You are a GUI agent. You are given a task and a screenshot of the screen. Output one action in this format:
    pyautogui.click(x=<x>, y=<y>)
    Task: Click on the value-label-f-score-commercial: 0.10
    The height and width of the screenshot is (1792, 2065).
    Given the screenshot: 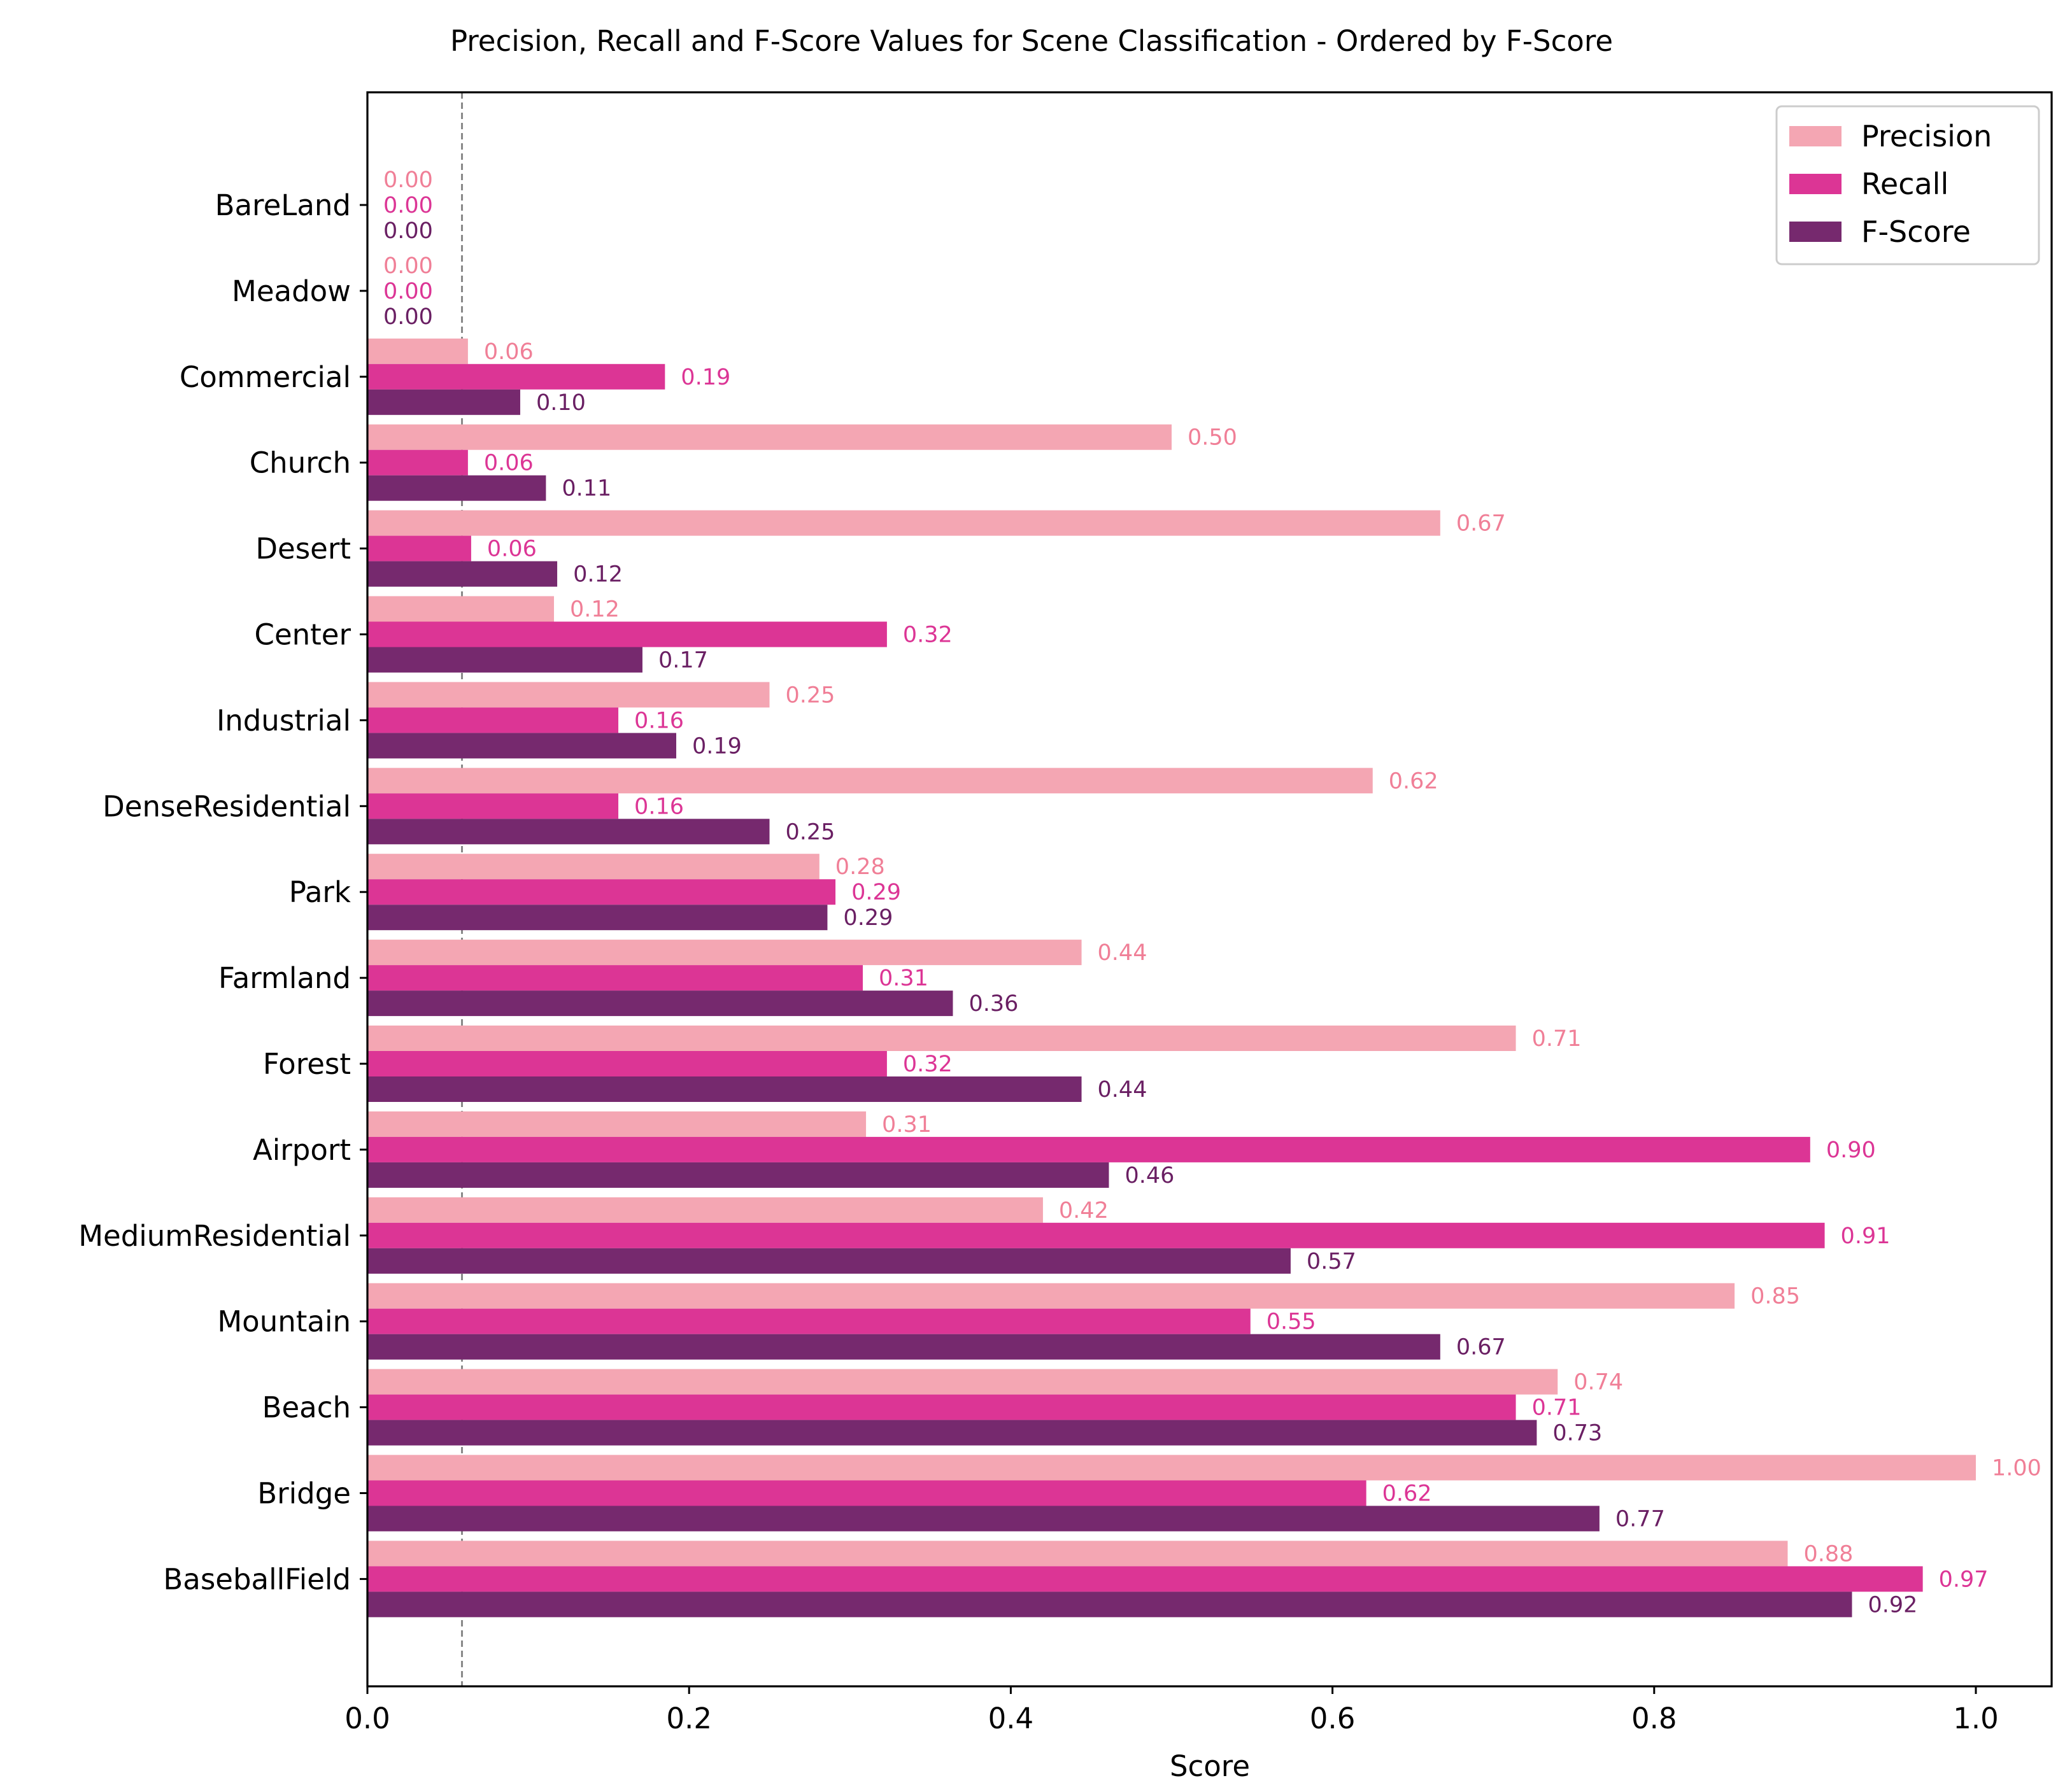 What is the action you would take?
    pyautogui.click(x=561, y=403)
    